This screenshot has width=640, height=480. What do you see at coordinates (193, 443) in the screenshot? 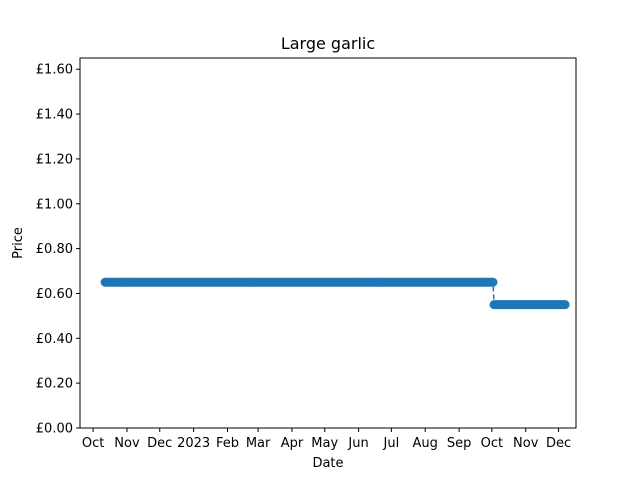
I see `x-tick-label: 2023` at bounding box center [193, 443].